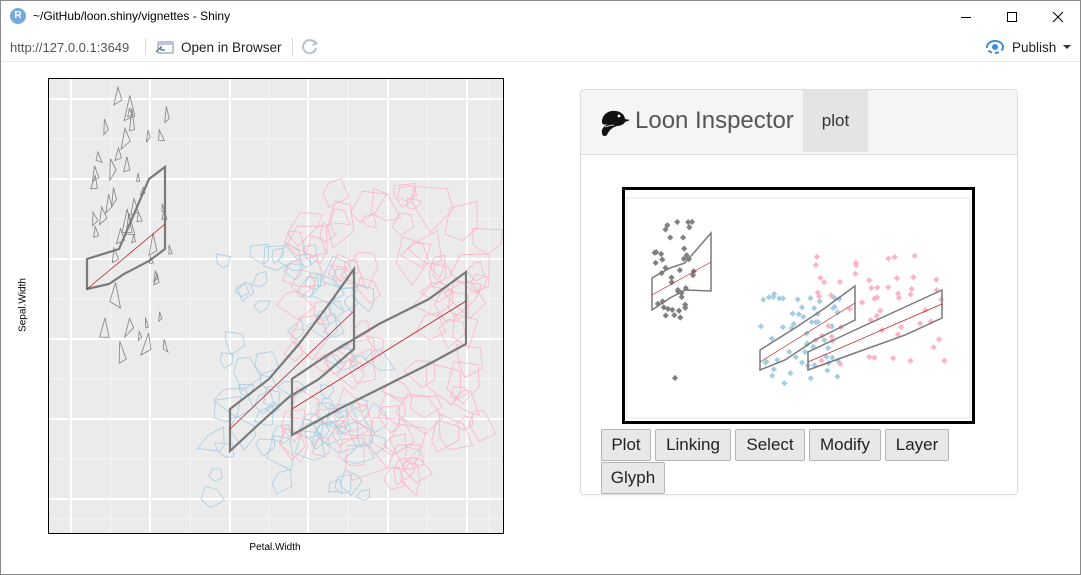 This screenshot has width=1081, height=575. What do you see at coordinates (218, 47) in the screenshot?
I see `open-in-browser-button: Open in Browser` at bounding box center [218, 47].